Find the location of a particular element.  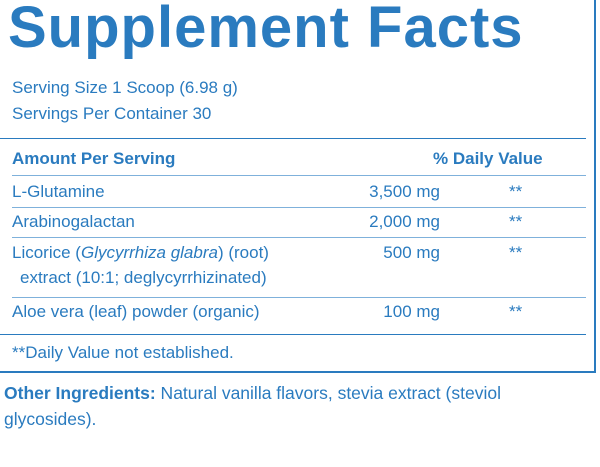

ingredient-name-continued: extract (10:1; deglycyrrhizinated) is located at coordinates (143, 277).